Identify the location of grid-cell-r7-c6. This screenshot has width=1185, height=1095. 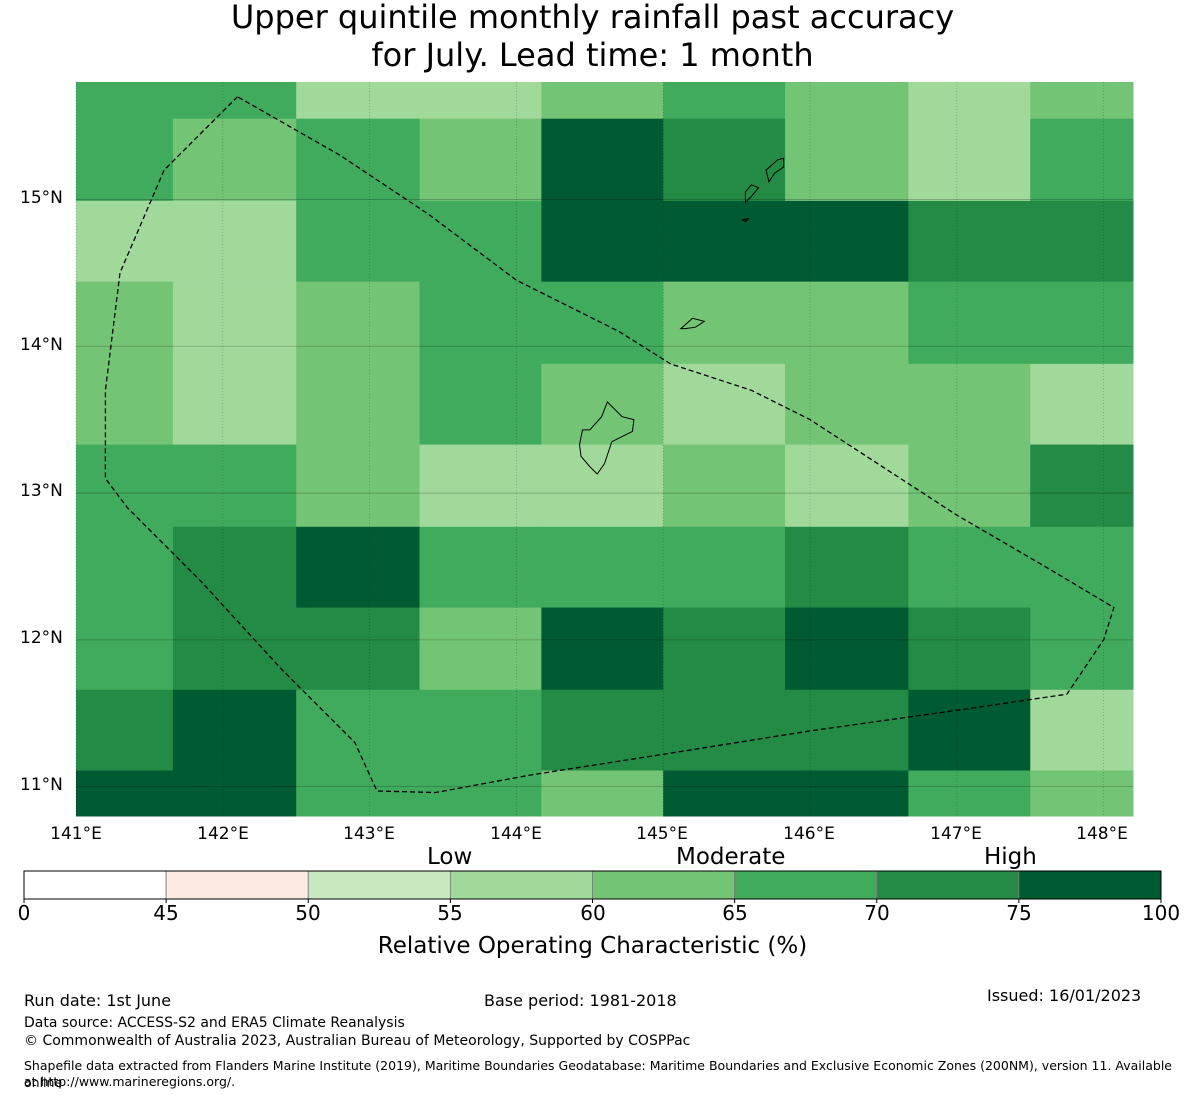
(847, 649).